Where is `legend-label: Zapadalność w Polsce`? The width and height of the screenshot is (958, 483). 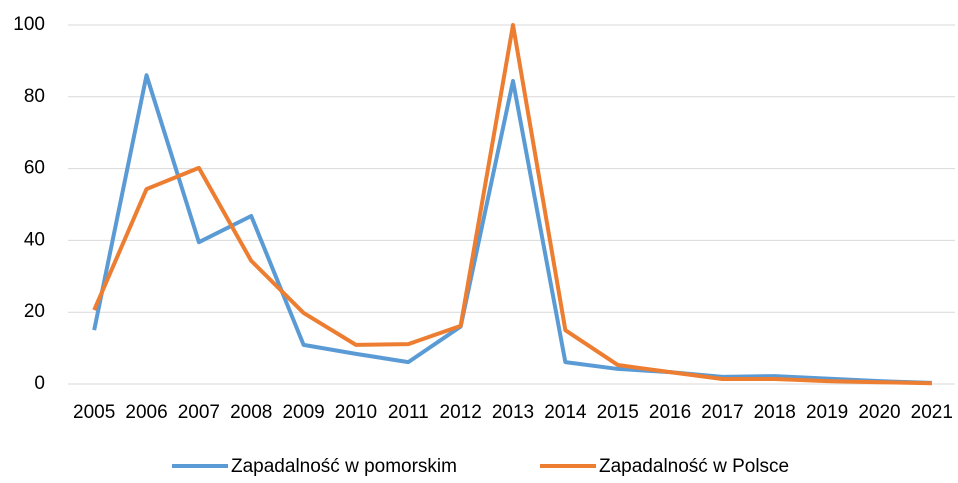 legend-label: Zapadalność w Polsce is located at coordinates (694, 466).